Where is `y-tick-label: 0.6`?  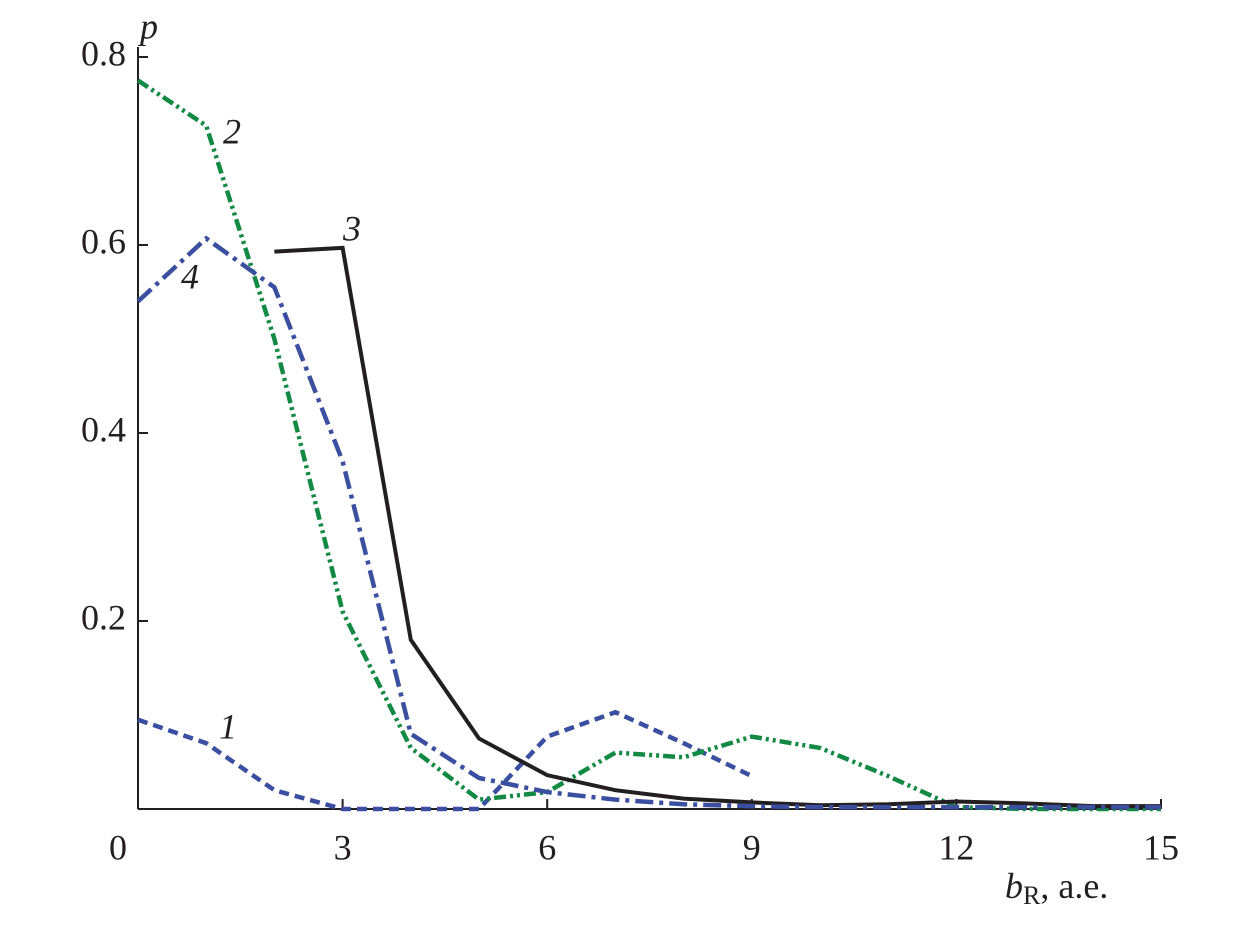
y-tick-label: 0.6 is located at coordinates (103, 241).